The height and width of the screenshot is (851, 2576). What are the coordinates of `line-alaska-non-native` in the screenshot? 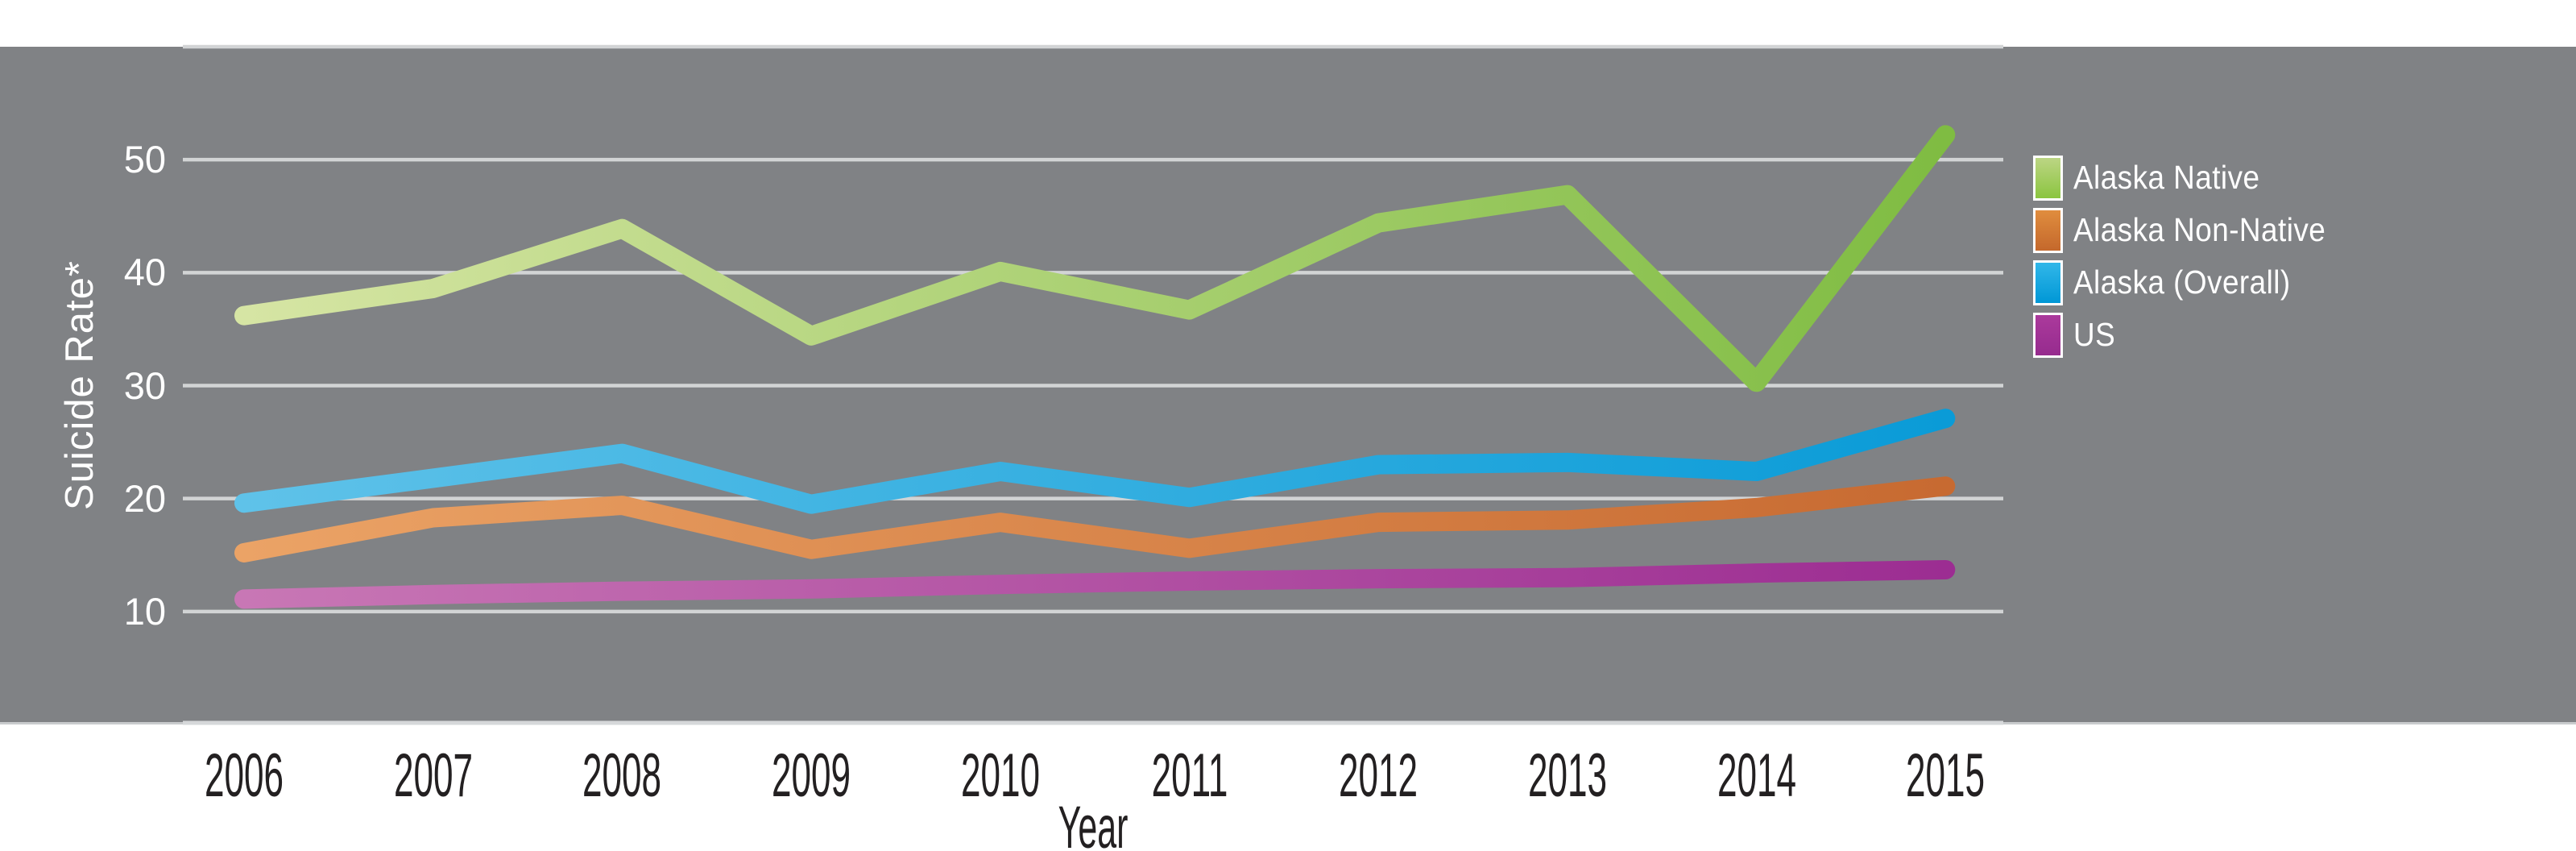 It's located at (1095, 519).